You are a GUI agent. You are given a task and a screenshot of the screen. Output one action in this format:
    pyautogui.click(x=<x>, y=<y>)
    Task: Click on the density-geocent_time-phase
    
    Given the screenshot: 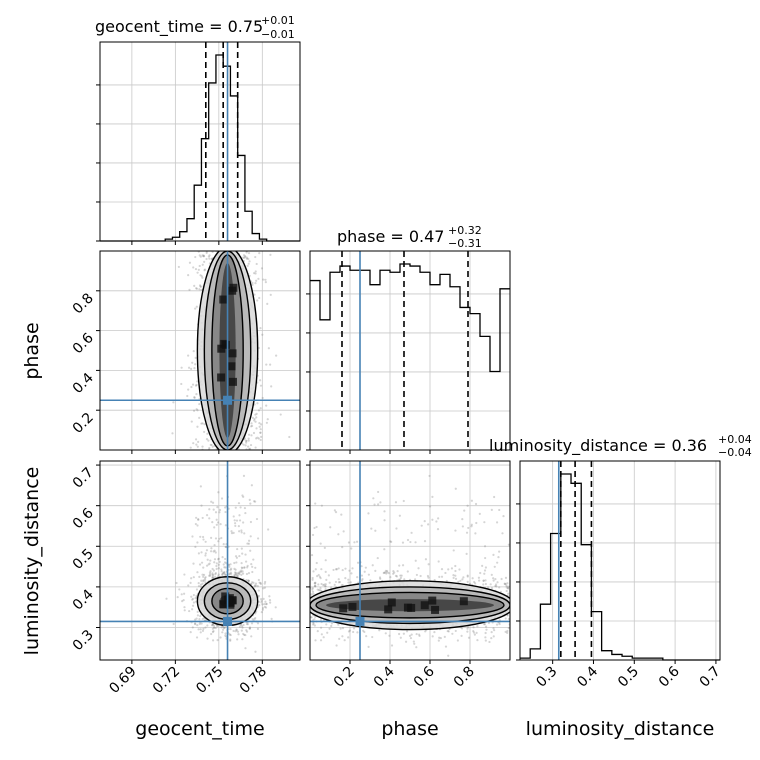 What is the action you would take?
    pyautogui.click(x=200, y=350)
    